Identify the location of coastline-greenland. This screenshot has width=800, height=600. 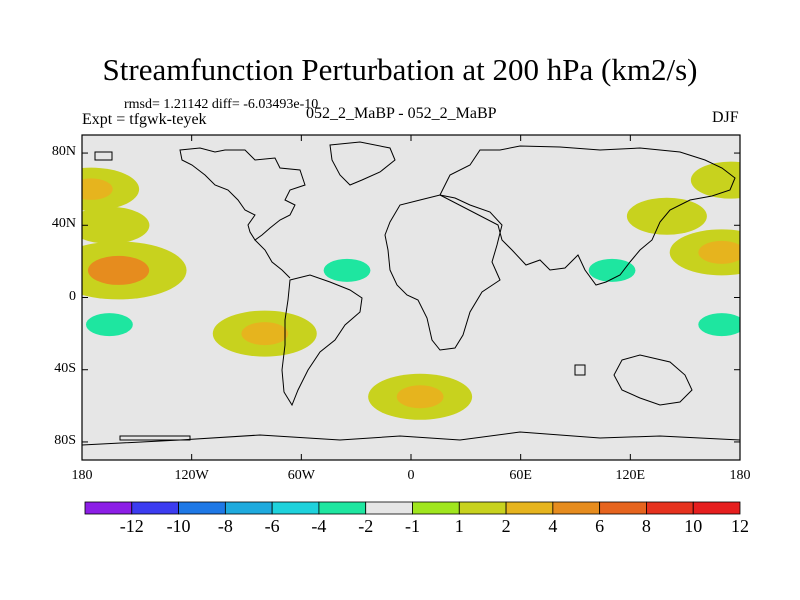
(362, 163).